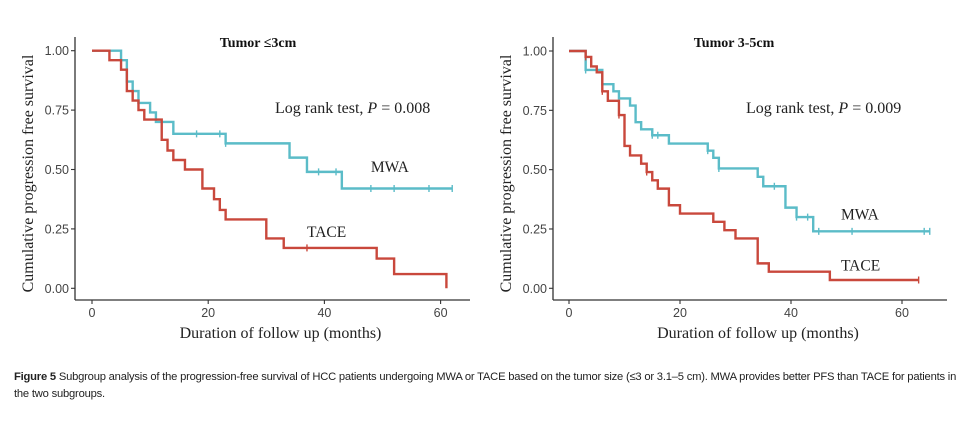 The height and width of the screenshot is (422, 968). Describe the element at coordinates (734, 43) in the screenshot. I see `chart-title: Tumor 3-5cm` at that location.